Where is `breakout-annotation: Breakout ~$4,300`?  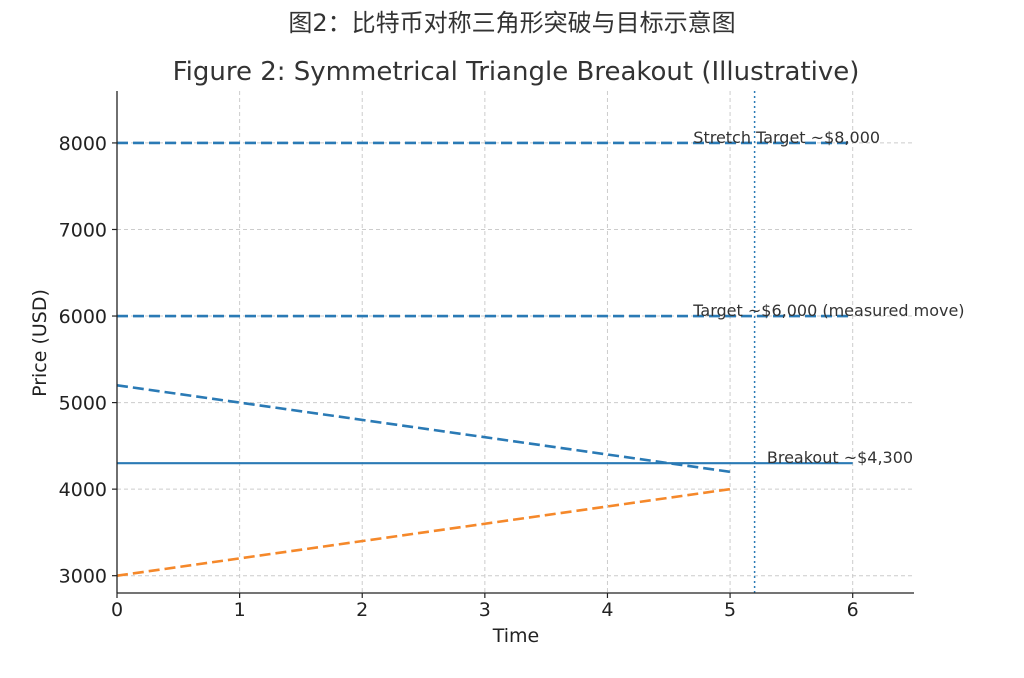 breakout-annotation: Breakout ~$4,300 is located at coordinates (840, 457).